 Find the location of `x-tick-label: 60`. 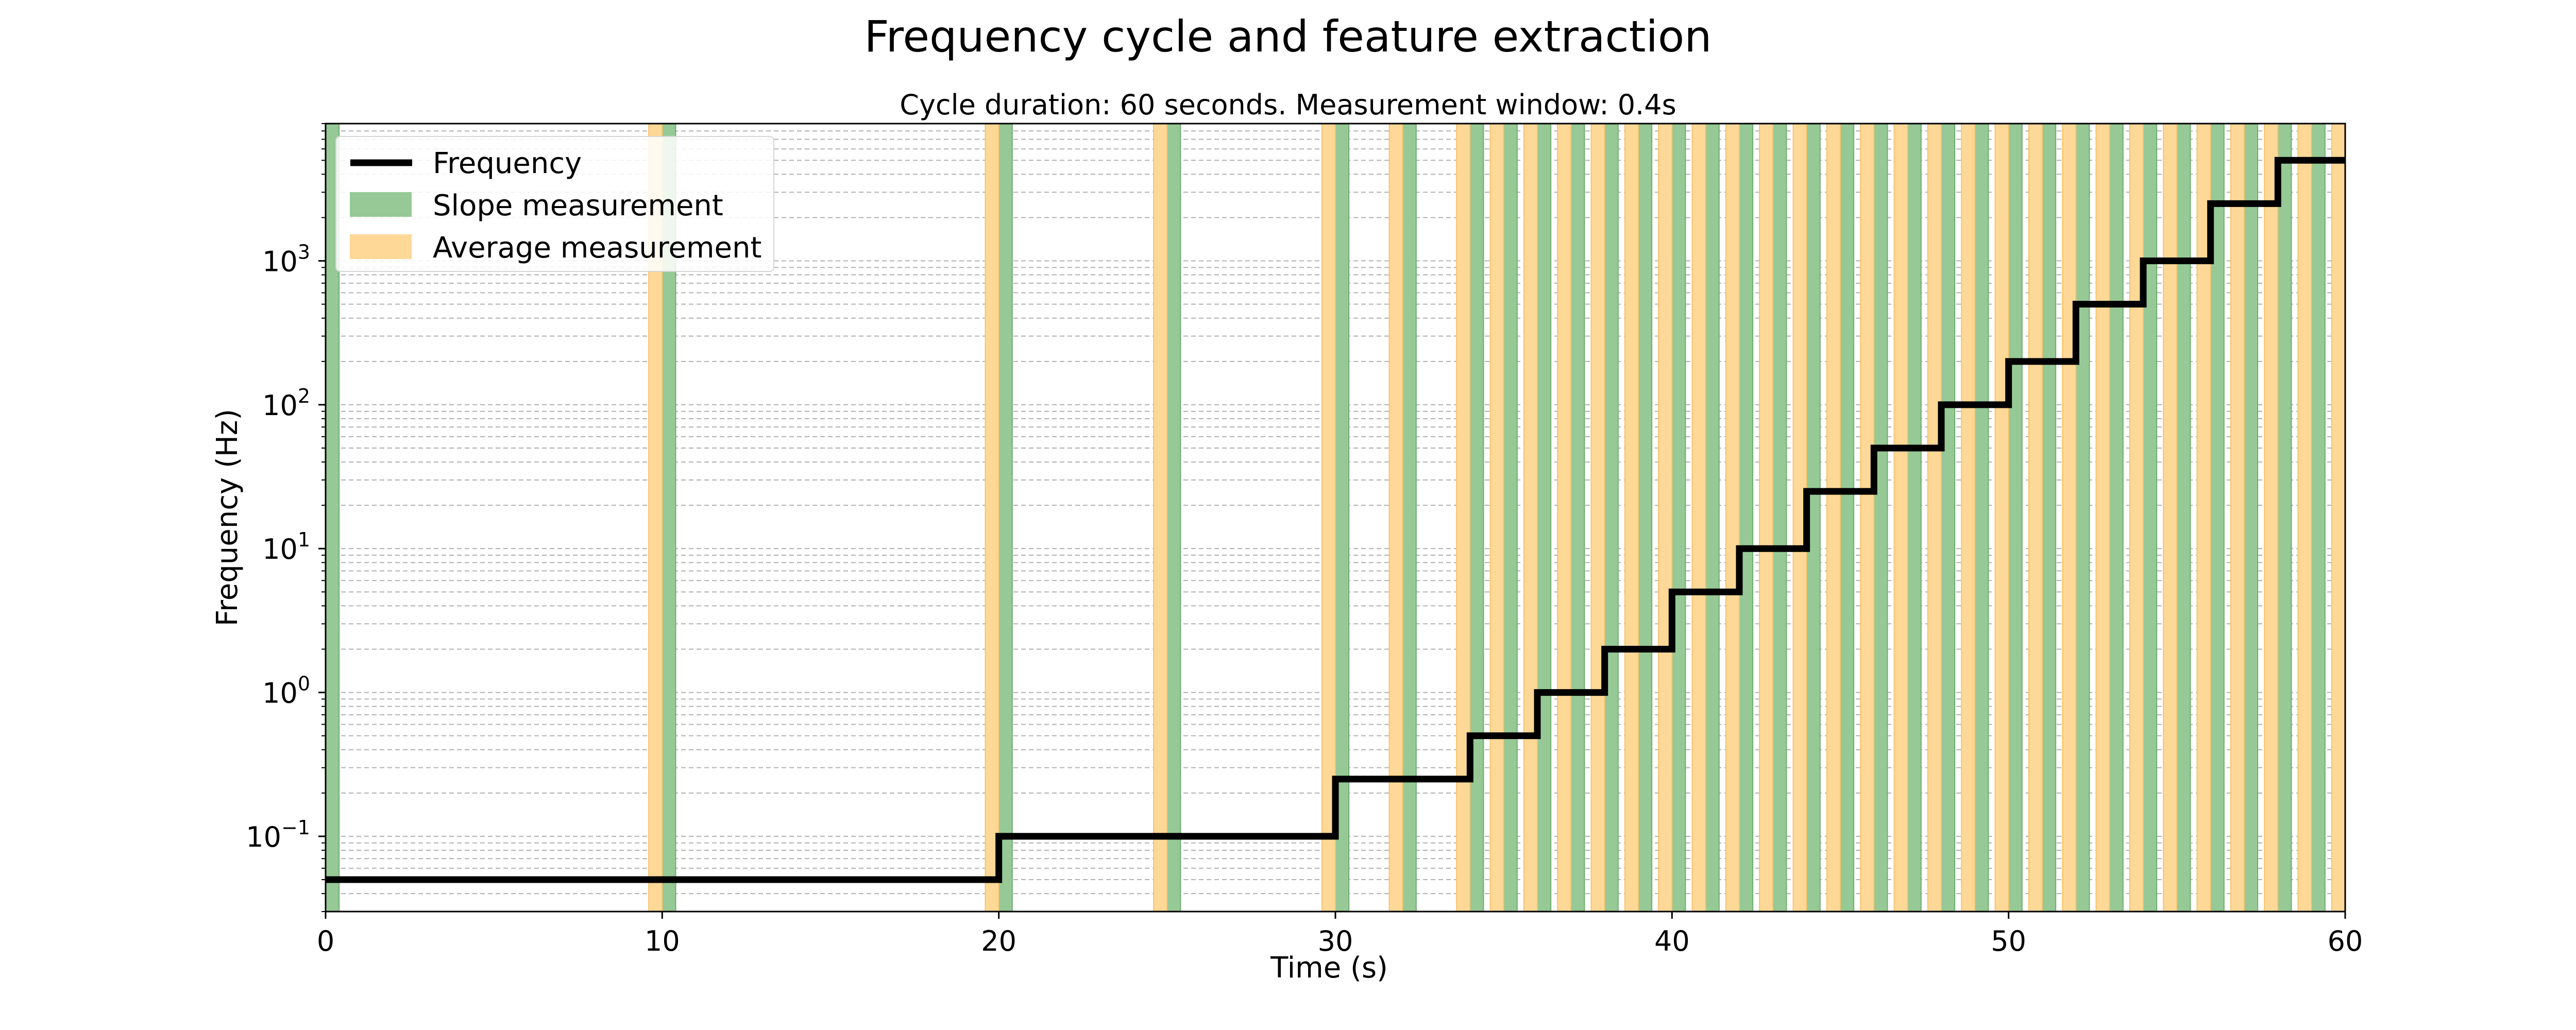

x-tick-label: 60 is located at coordinates (2345, 941).